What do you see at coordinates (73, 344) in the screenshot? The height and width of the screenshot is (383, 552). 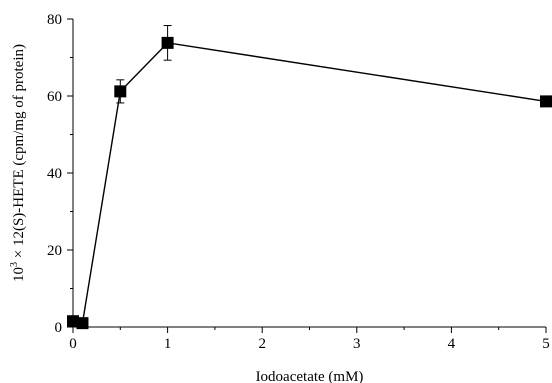 I see `x-tick-label: 0` at bounding box center [73, 344].